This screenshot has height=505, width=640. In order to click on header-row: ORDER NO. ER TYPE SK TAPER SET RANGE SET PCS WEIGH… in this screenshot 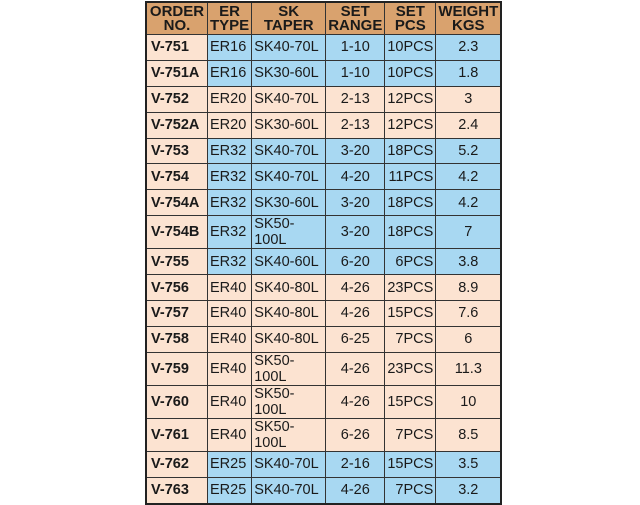, I will do `click(323, 18)`.